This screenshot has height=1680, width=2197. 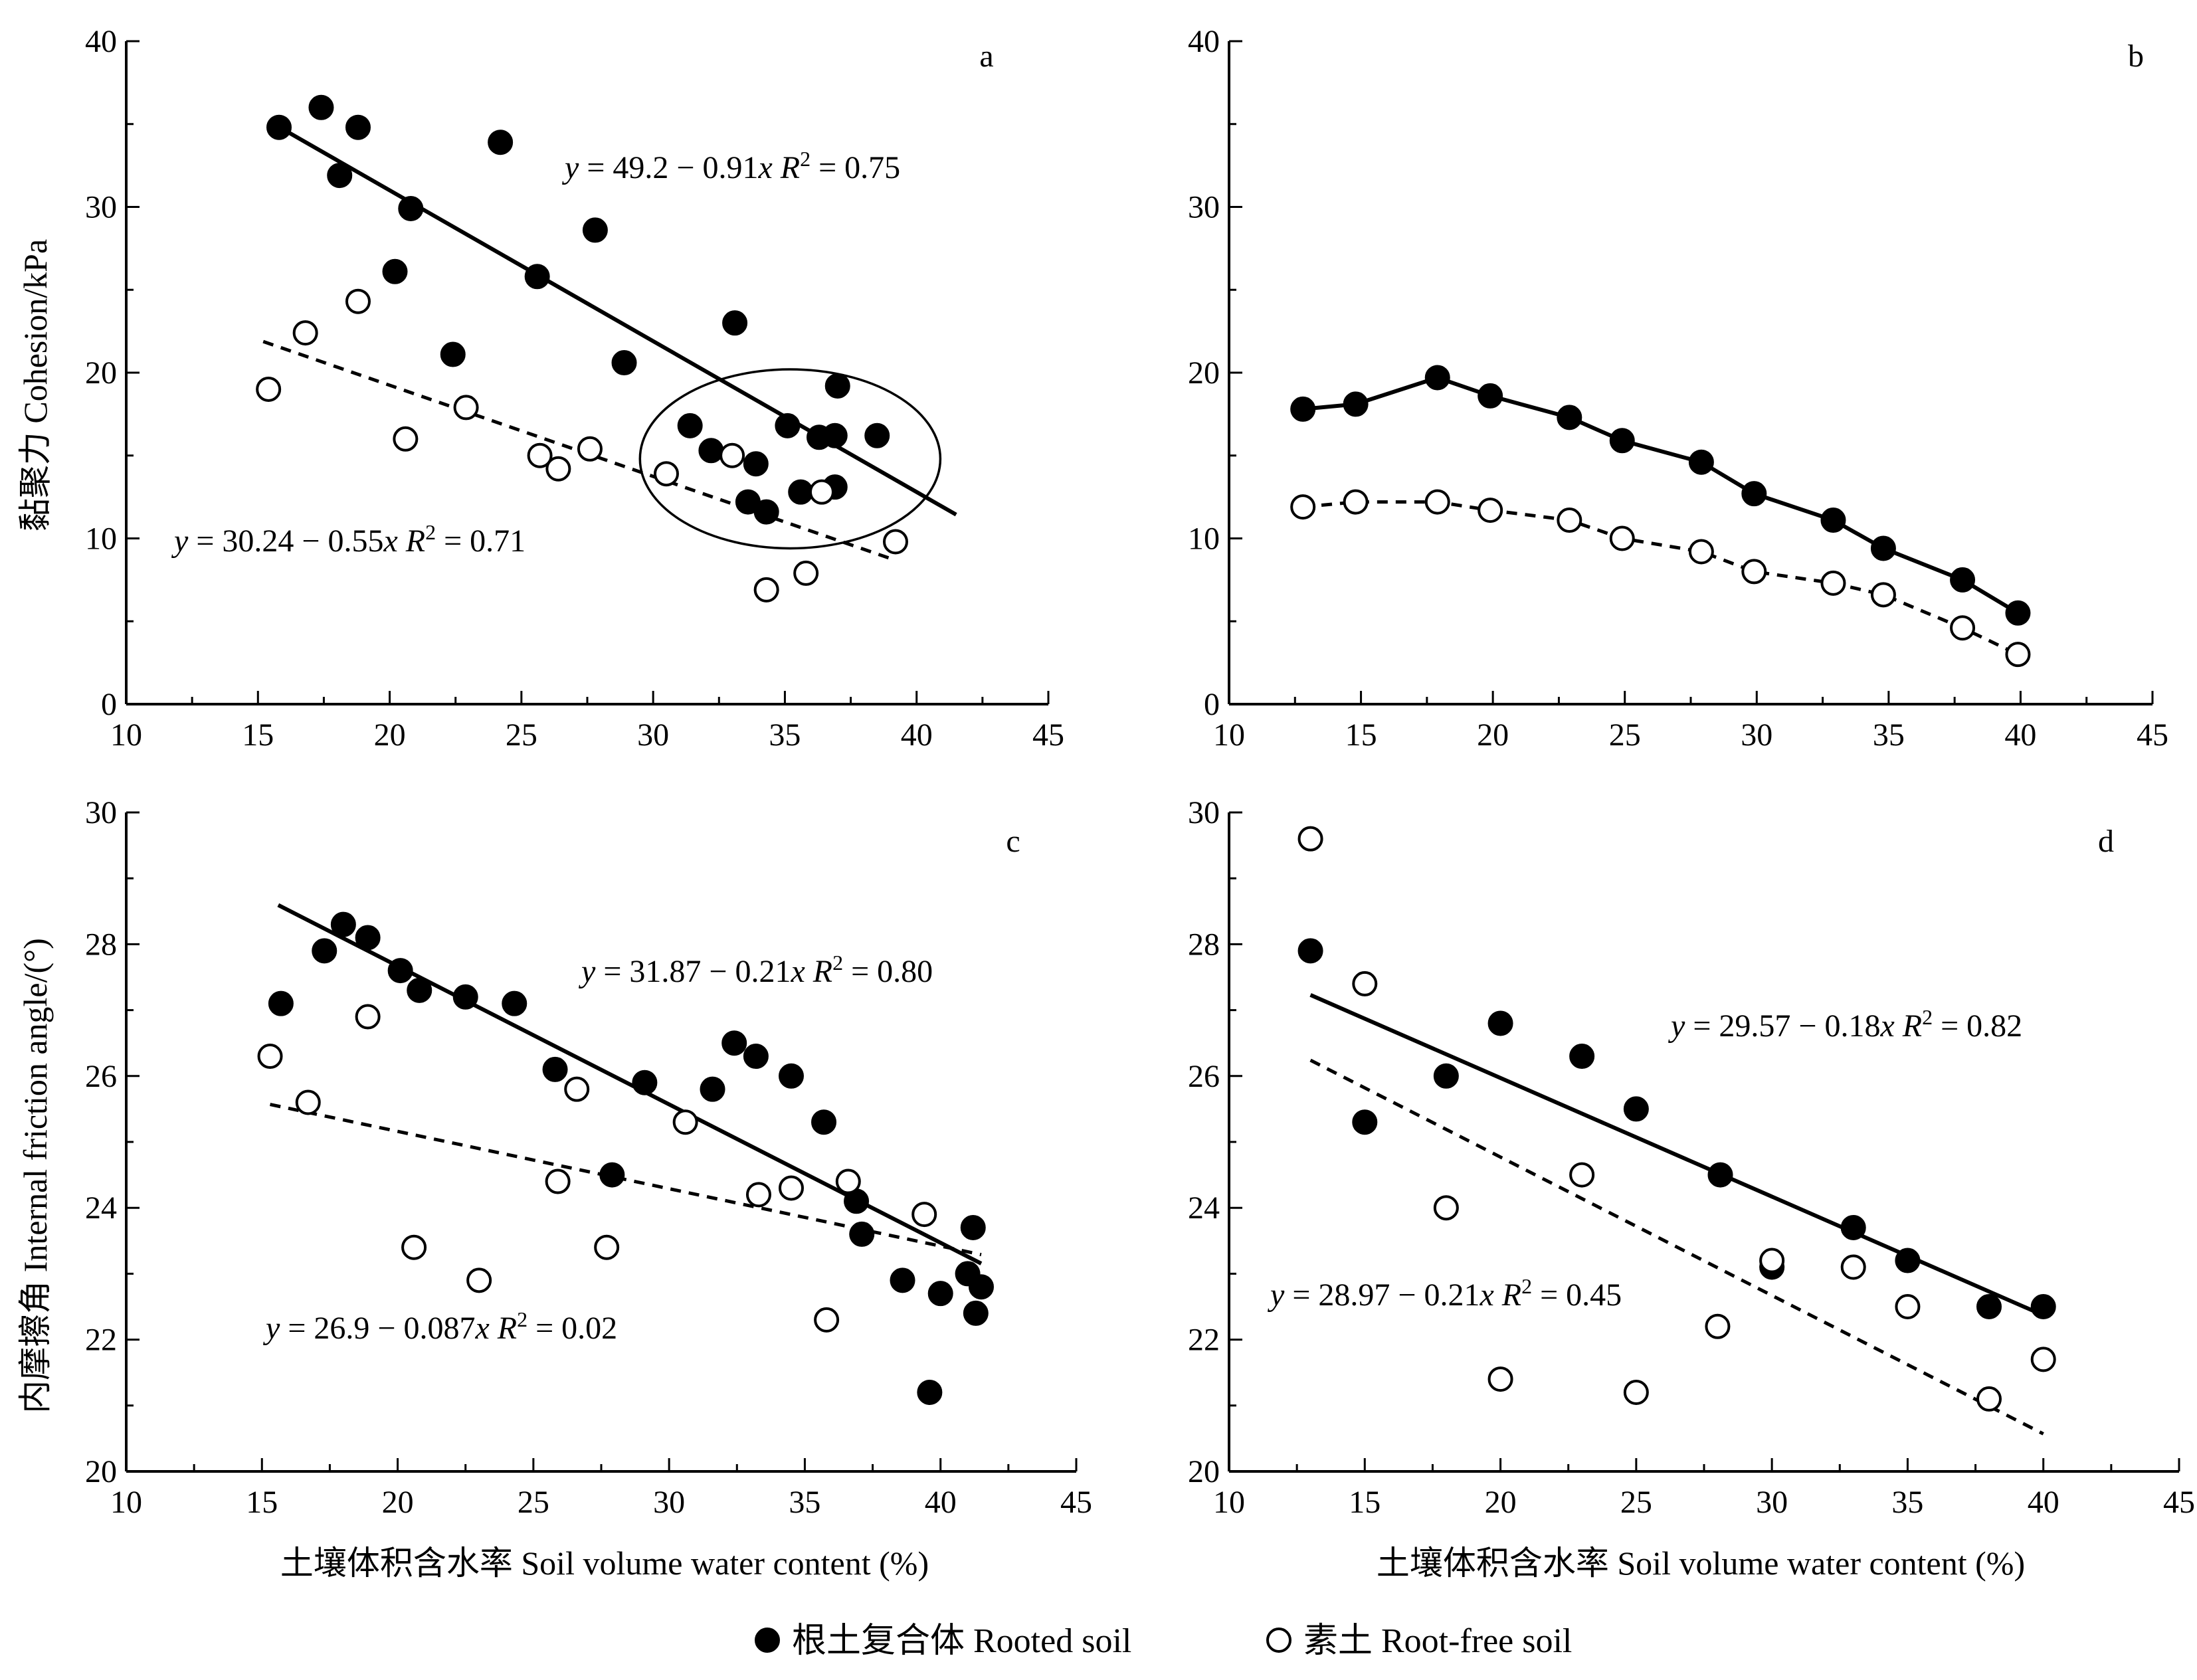 What do you see at coordinates (1163, 1641) in the screenshot?
I see `legend: 根土复合体 Rooted soil 素土 Root-free soil` at bounding box center [1163, 1641].